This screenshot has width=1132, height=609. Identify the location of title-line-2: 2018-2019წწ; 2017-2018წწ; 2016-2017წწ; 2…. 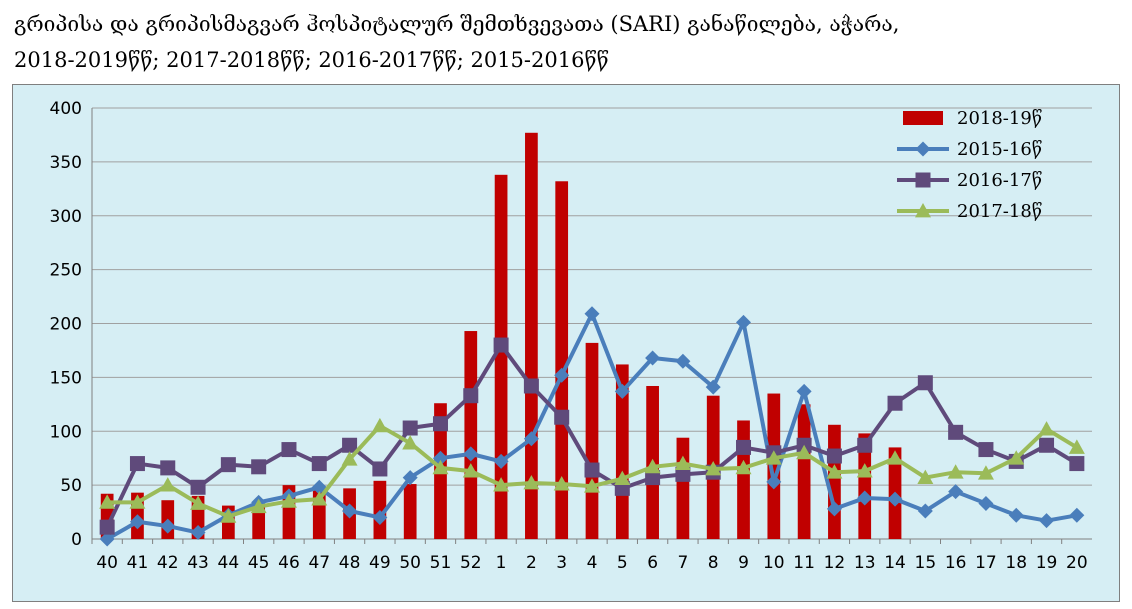
(311, 60).